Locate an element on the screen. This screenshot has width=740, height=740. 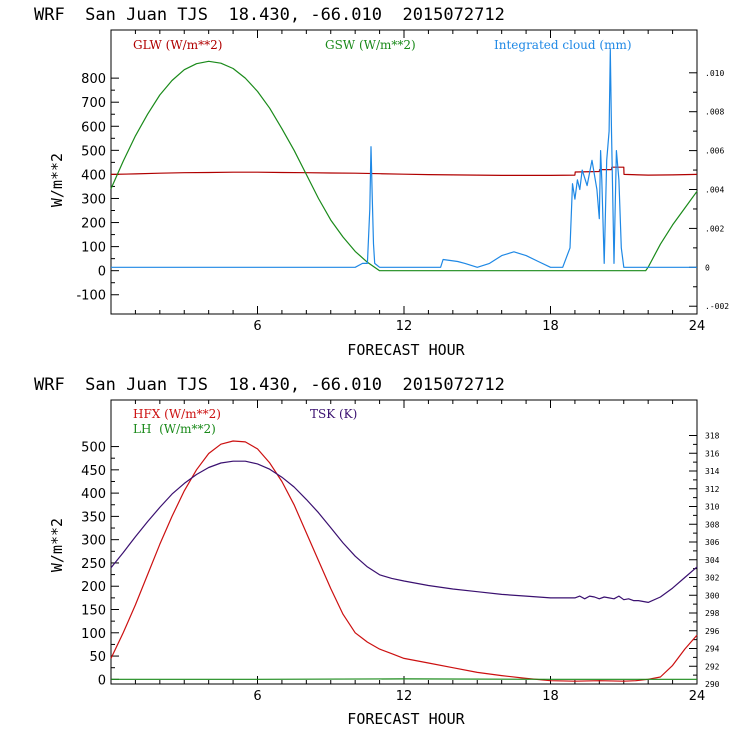
y2-tick-label-bottom: 298 is located at coordinates (712, 613).